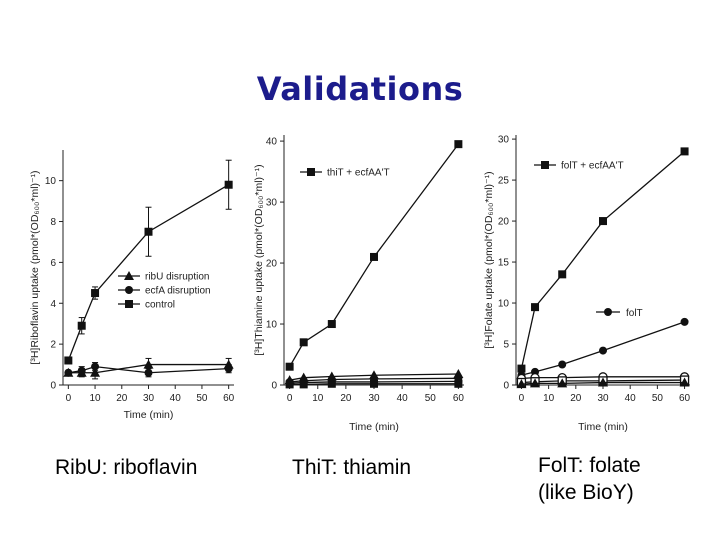  I want to click on y-tick-label: 40, so click(272, 142).